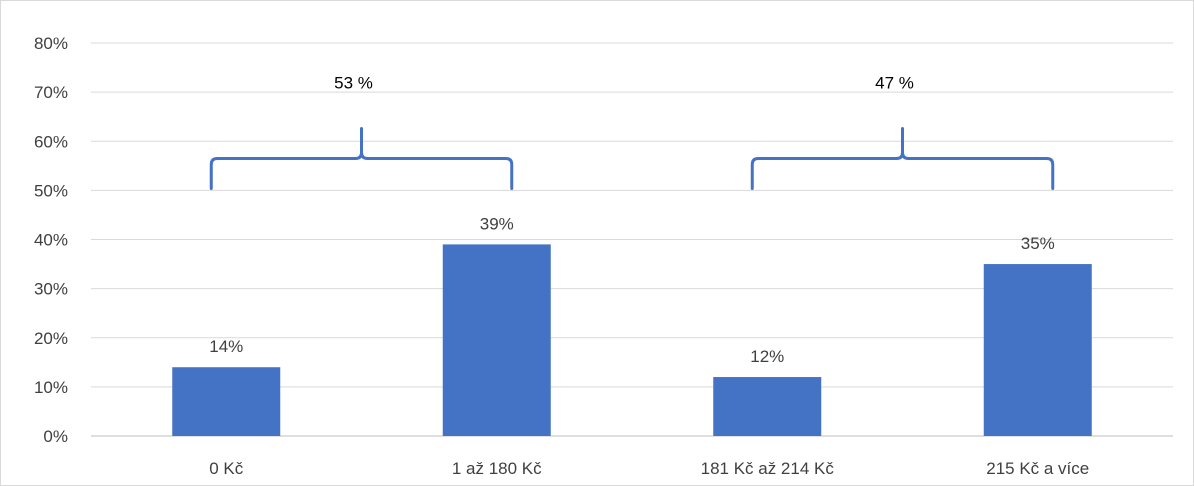 The image size is (1194, 486). I want to click on y-tick-label: 60%, so click(51, 141).